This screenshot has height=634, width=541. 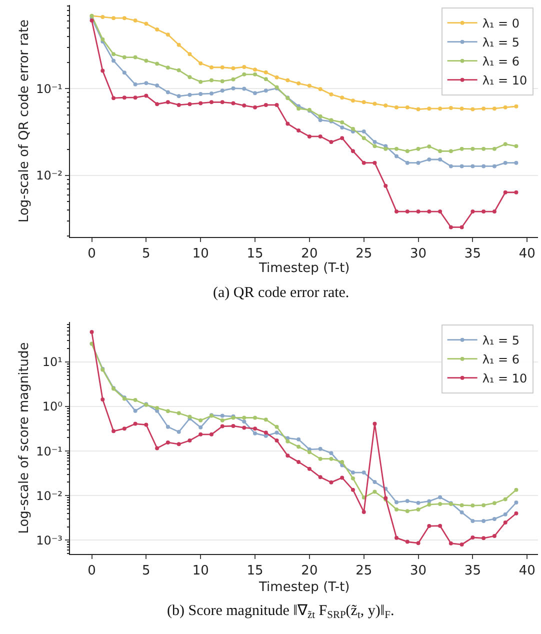 I want to click on y-tick-label: 10¹, so click(x=52, y=362).